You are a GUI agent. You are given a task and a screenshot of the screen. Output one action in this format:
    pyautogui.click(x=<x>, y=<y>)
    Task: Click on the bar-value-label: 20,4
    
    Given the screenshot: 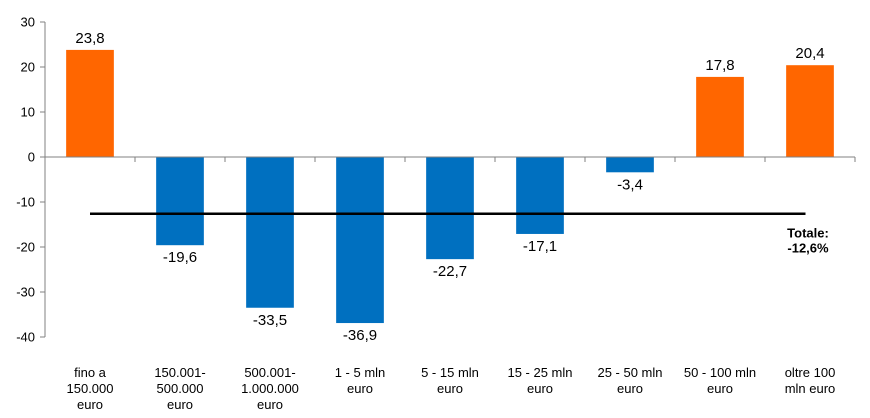 What is the action you would take?
    pyautogui.click(x=809, y=53)
    